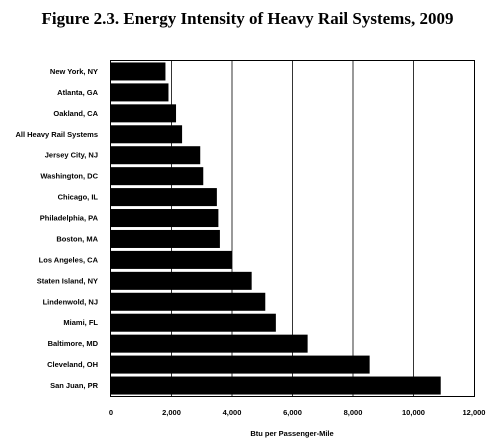 This screenshot has height=443, width=495. I want to click on category-label: Washington, DC, so click(69, 176).